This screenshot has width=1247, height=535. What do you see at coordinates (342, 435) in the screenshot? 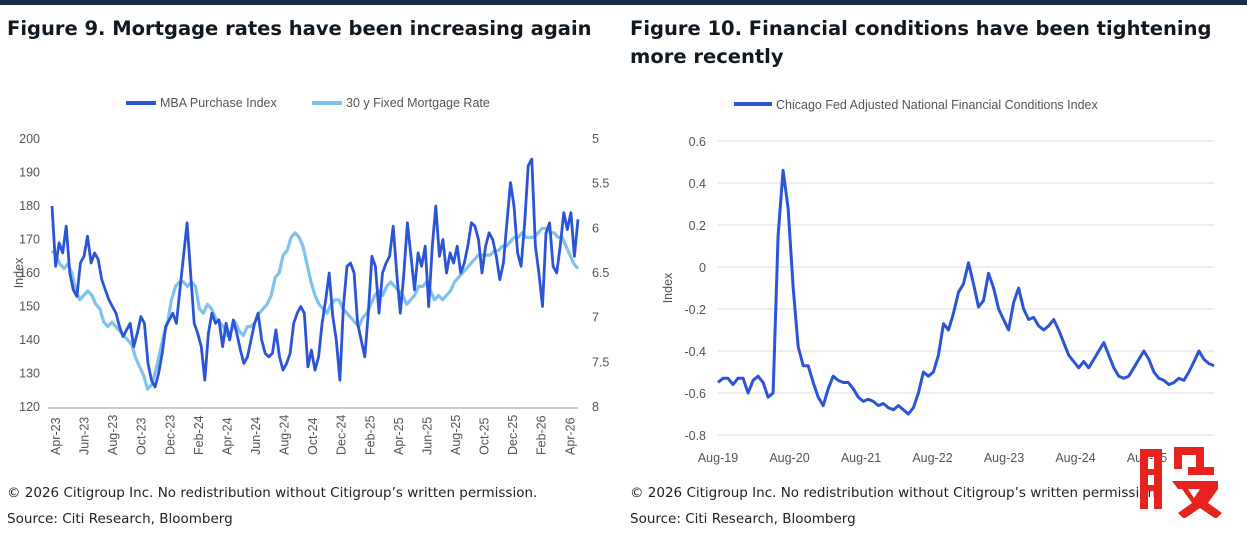
I see `x-tick-label: Dec-24` at bounding box center [342, 435].